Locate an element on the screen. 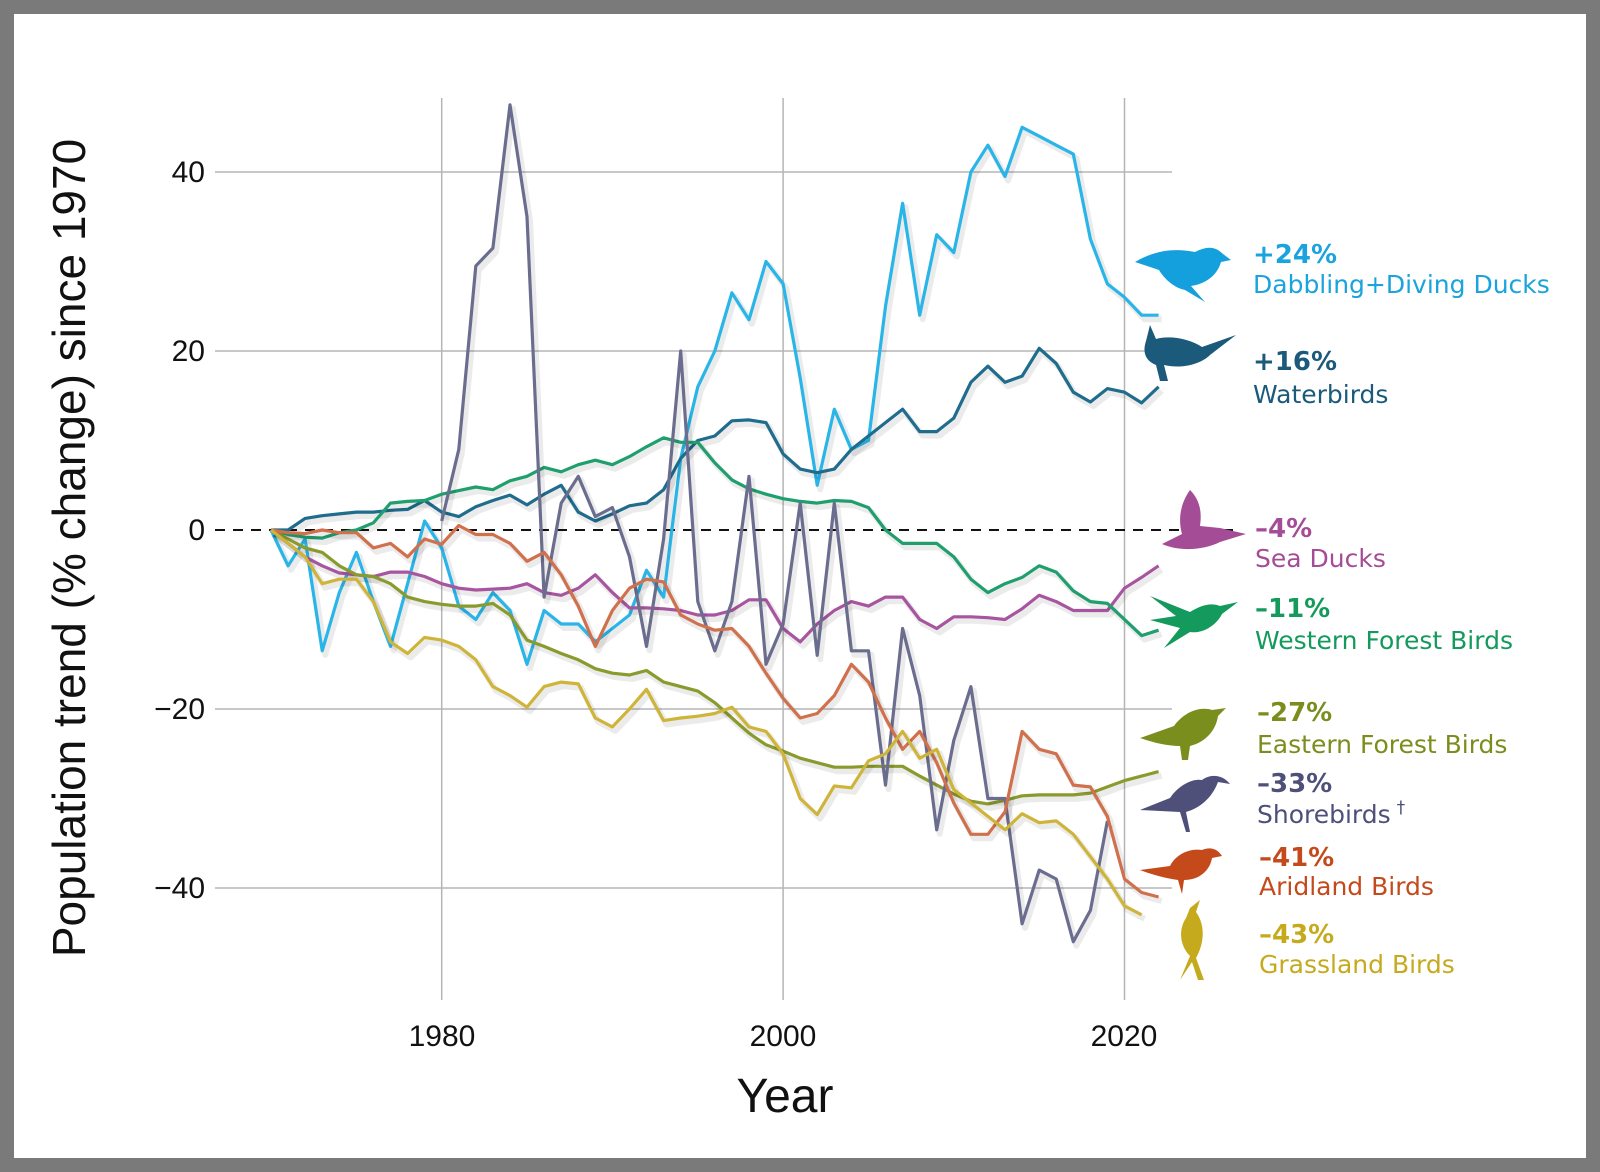 This screenshot has height=1172, width=1600. waterbird-silhouette-icon is located at coordinates (1190, 353).